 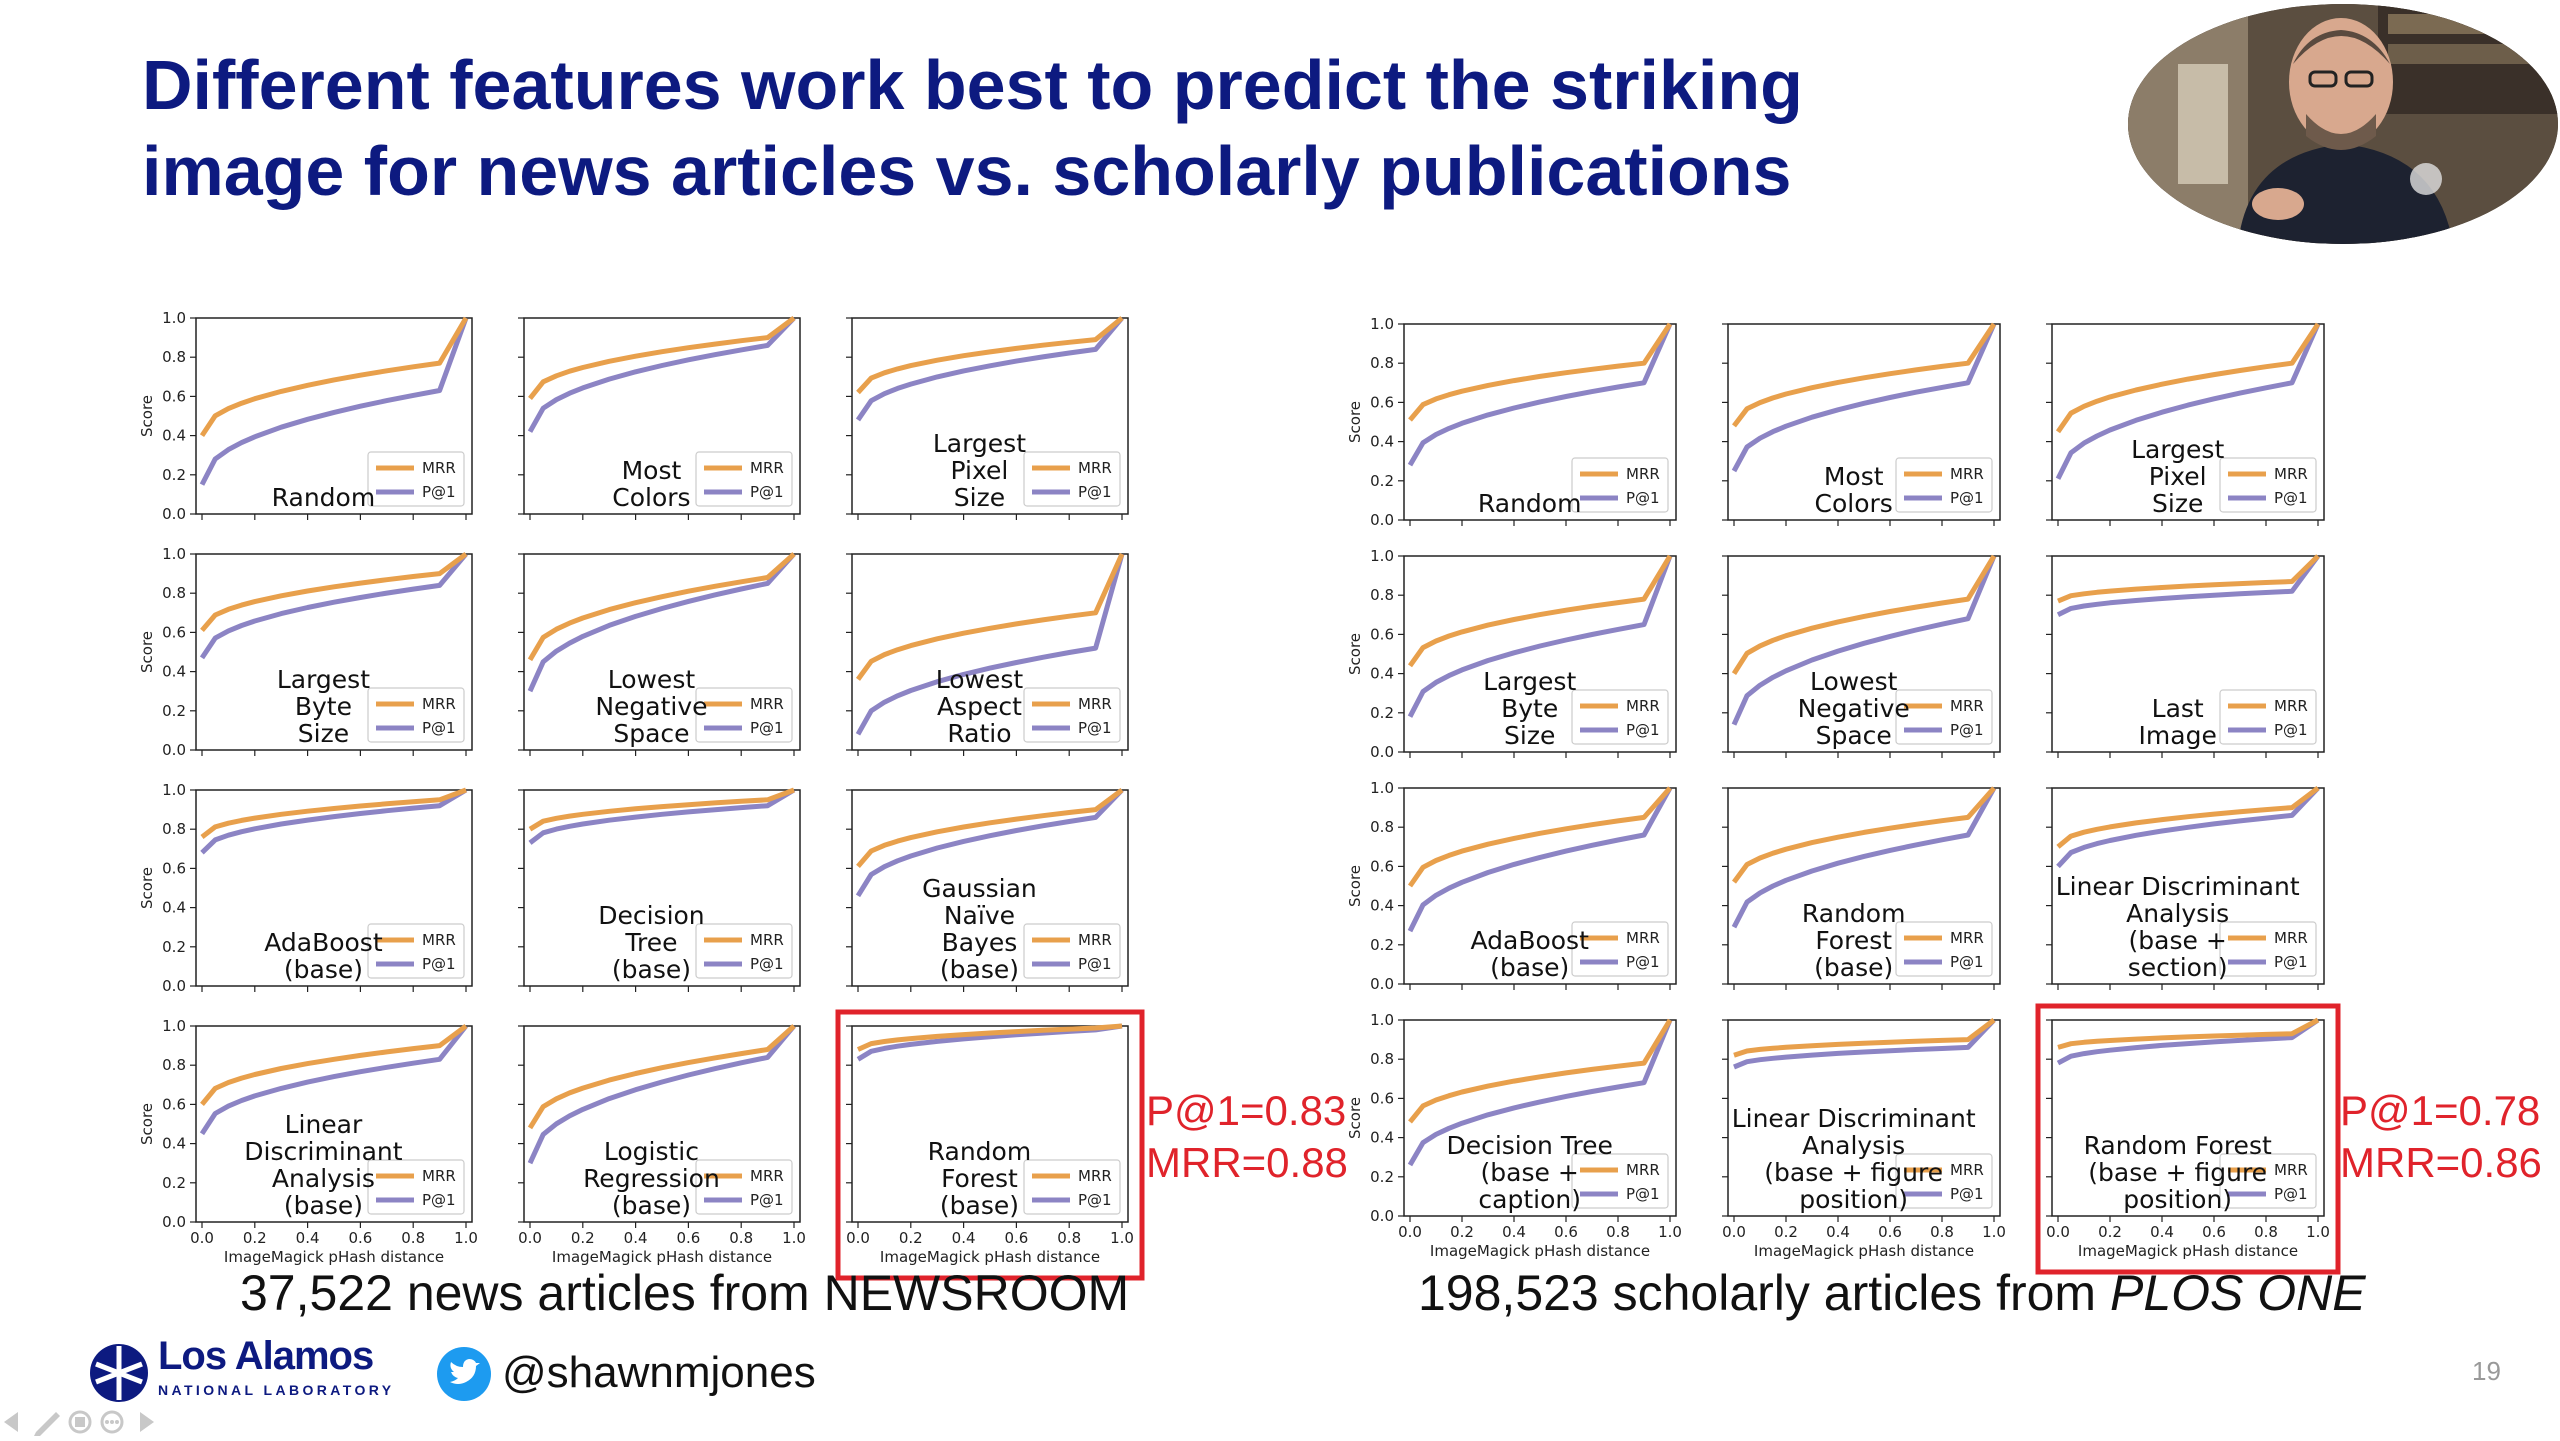 I want to click on panel-label-line: AdaBoost, so click(x=1529, y=940).